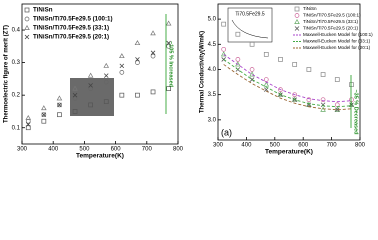  What do you see at coordinates (250, 29) in the screenshot?
I see `inset-curve` at bounding box center [250, 29].